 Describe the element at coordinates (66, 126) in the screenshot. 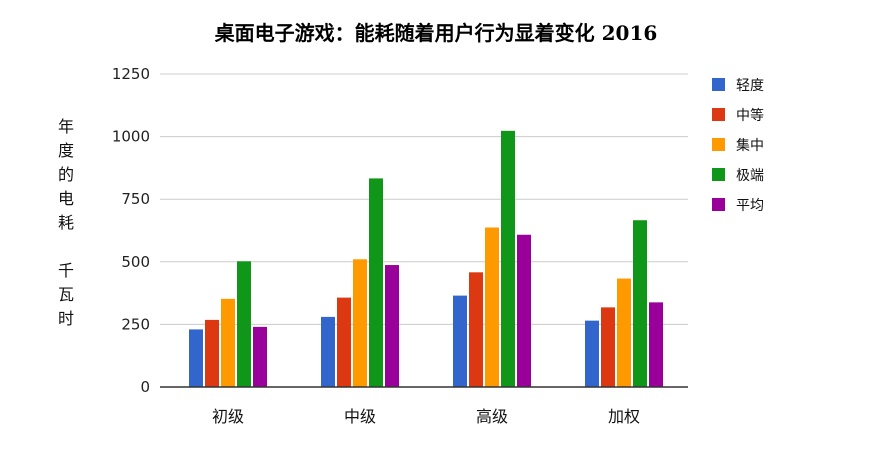

I see `y-label-char: 年` at that location.